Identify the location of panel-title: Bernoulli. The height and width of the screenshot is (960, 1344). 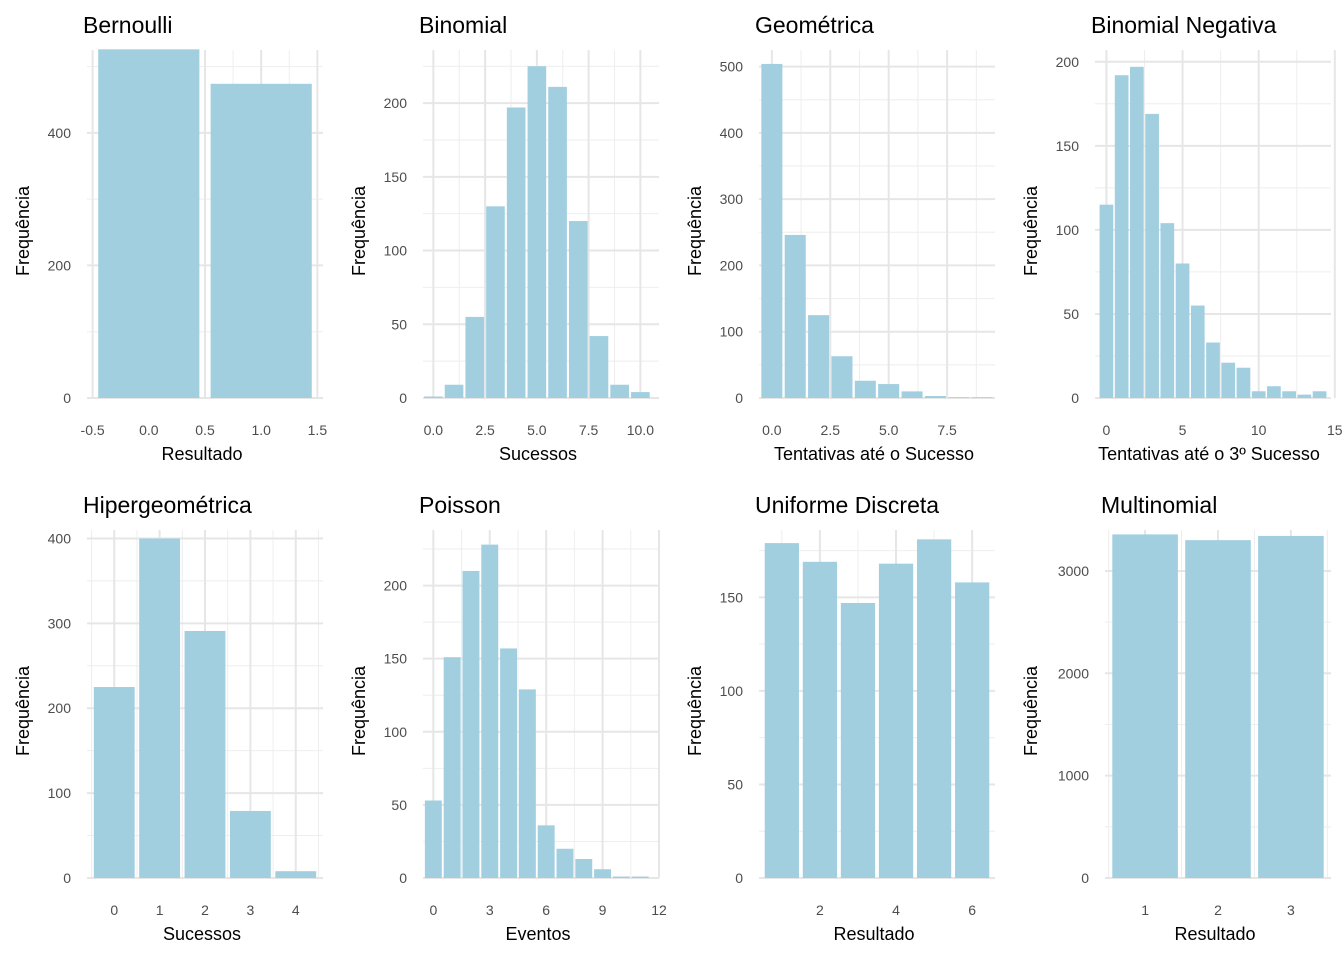
(128, 25).